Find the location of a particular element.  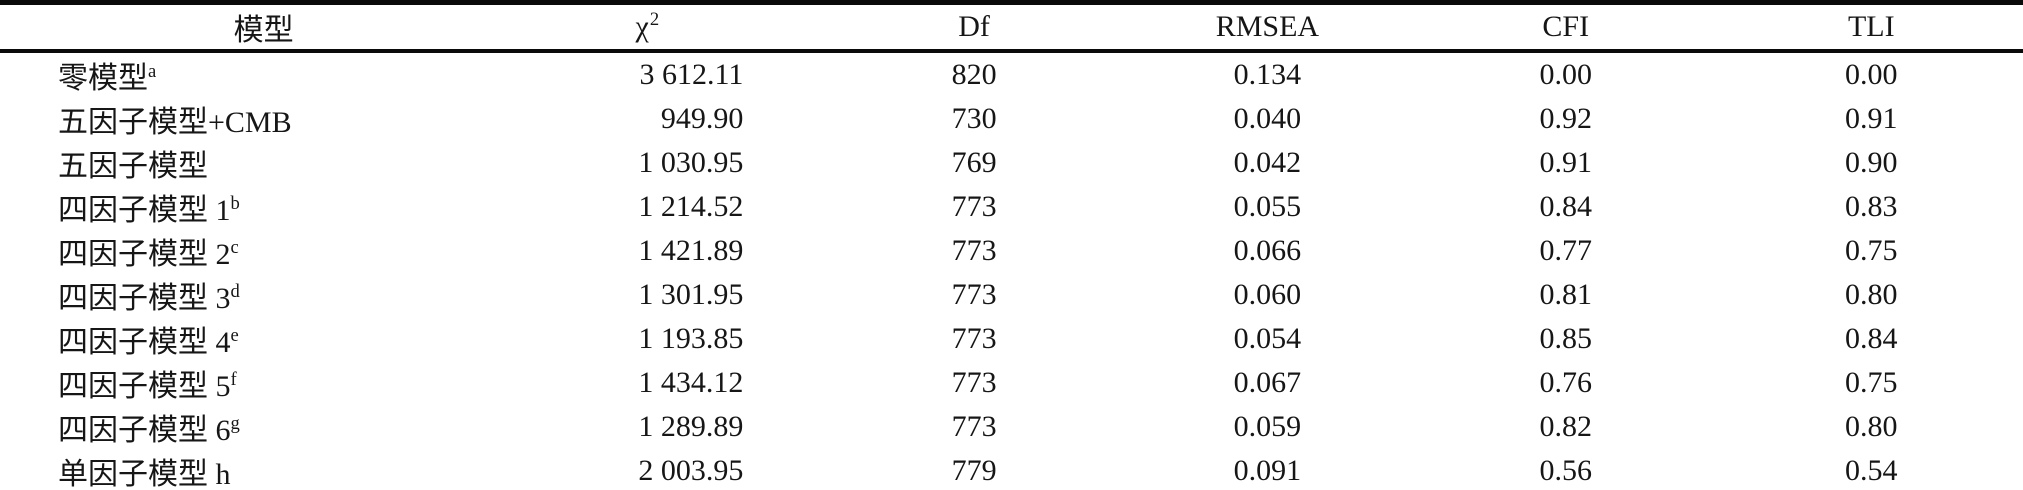

model-name-cell: 四因子模型 4e is located at coordinates (234, 339).